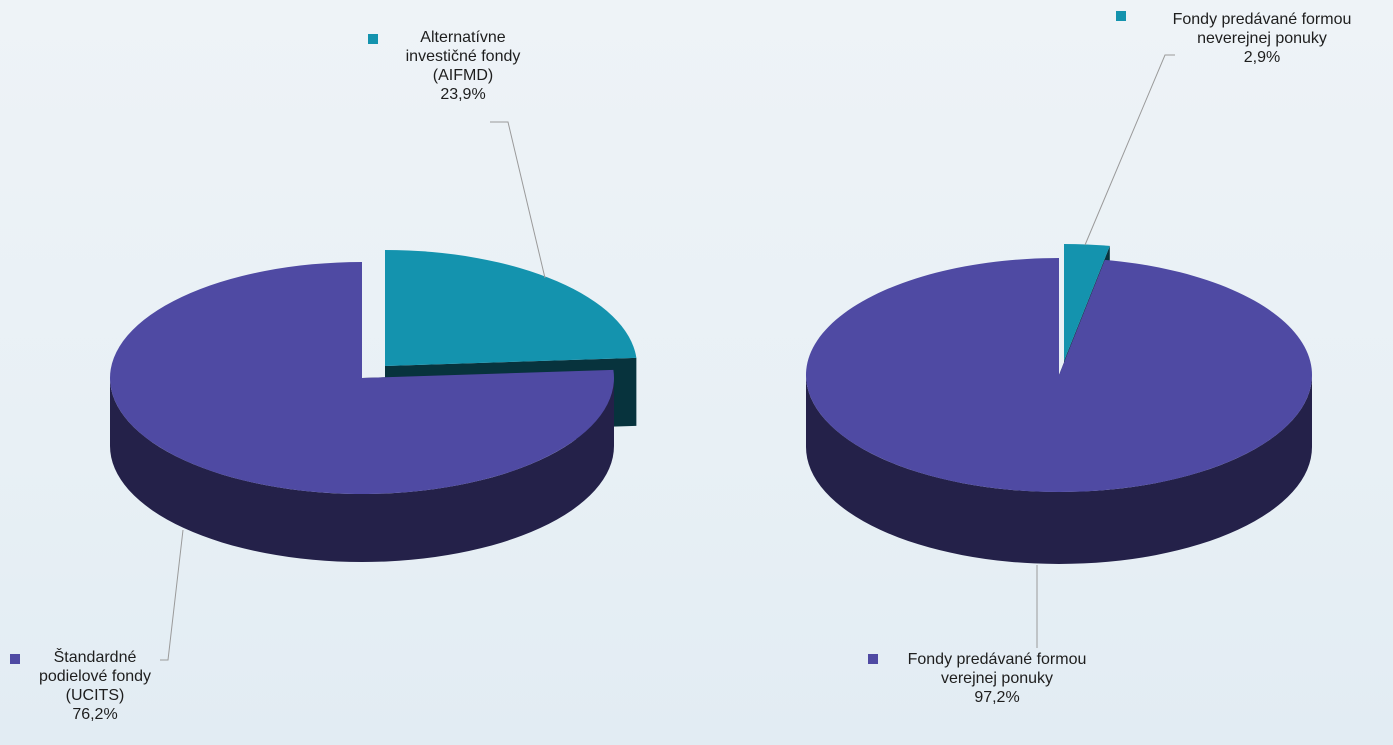 The width and height of the screenshot is (1393, 745). I want to click on slice-name: Fondy predávané formou neverejnej ponuky, so click(1262, 29).